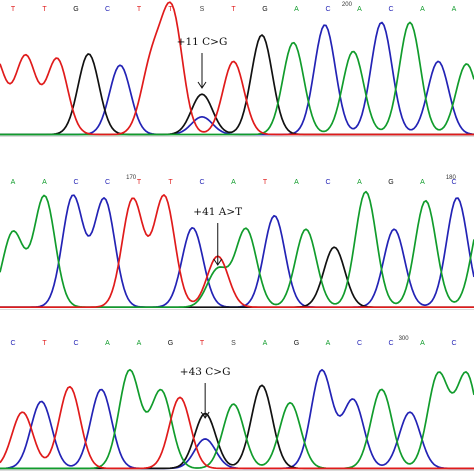 This screenshot has height=474, width=474. I want to click on position-label: 300, so click(404, 339).